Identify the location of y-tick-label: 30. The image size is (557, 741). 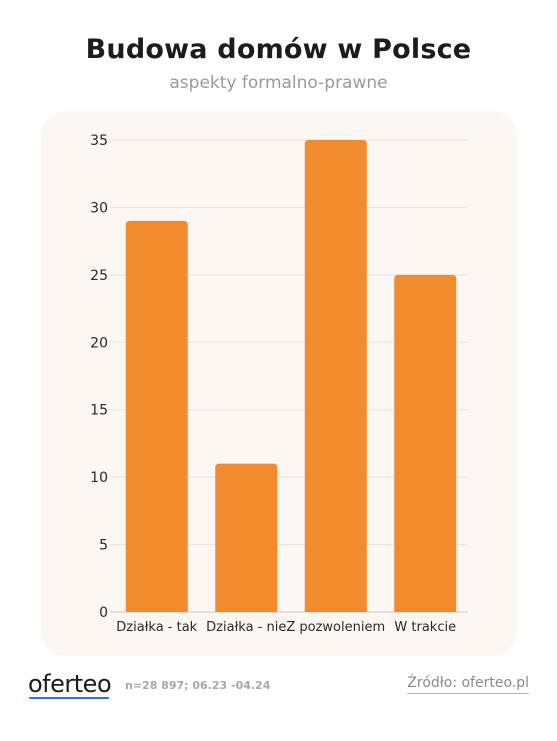
(99, 208).